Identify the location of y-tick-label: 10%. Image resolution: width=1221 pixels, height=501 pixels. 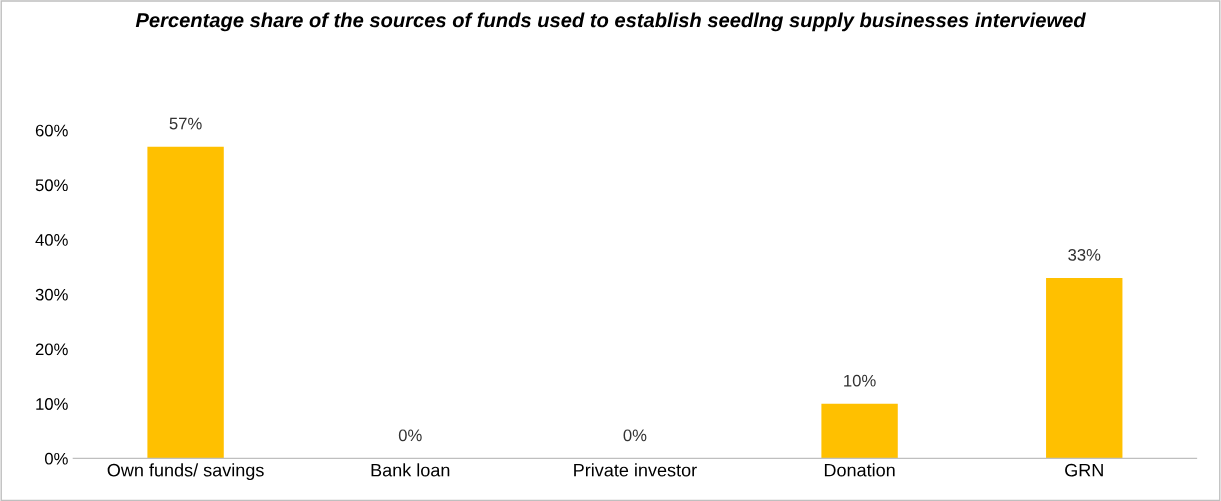
(52, 404).